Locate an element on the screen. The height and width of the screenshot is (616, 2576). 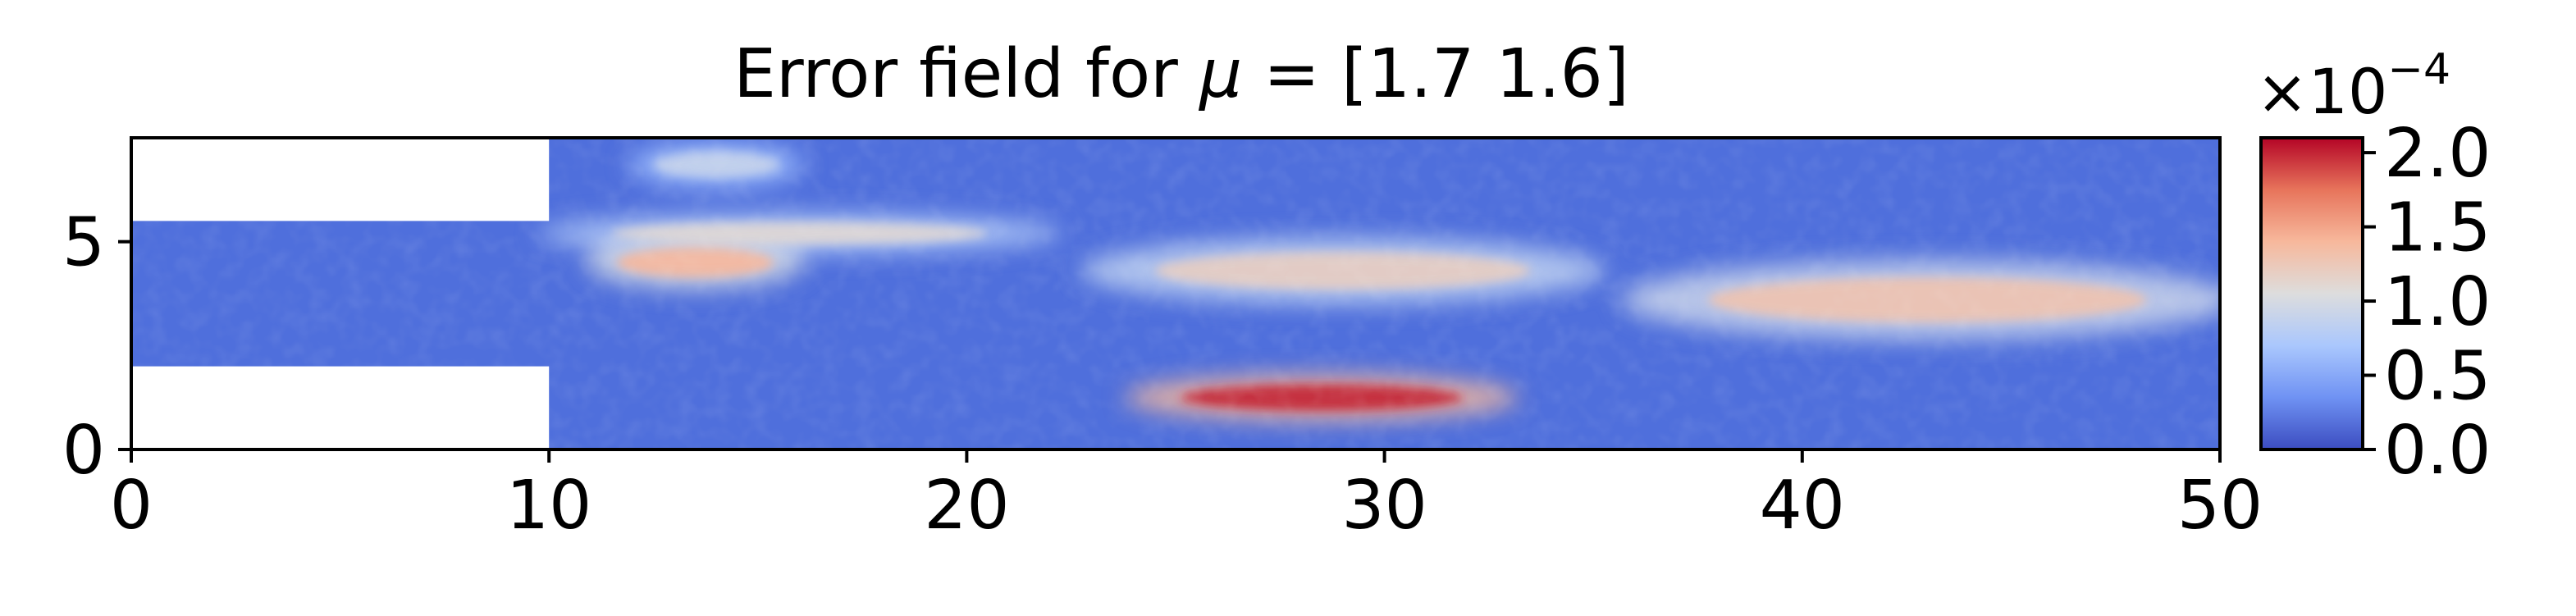
colorbar-tick-label: 2.0 is located at coordinates (2437, 154).